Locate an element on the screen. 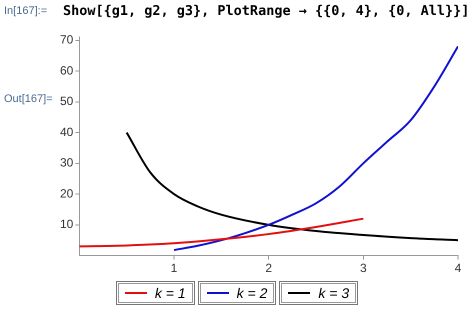 The image size is (474, 321). line-series is located at coordinates (221, 233).